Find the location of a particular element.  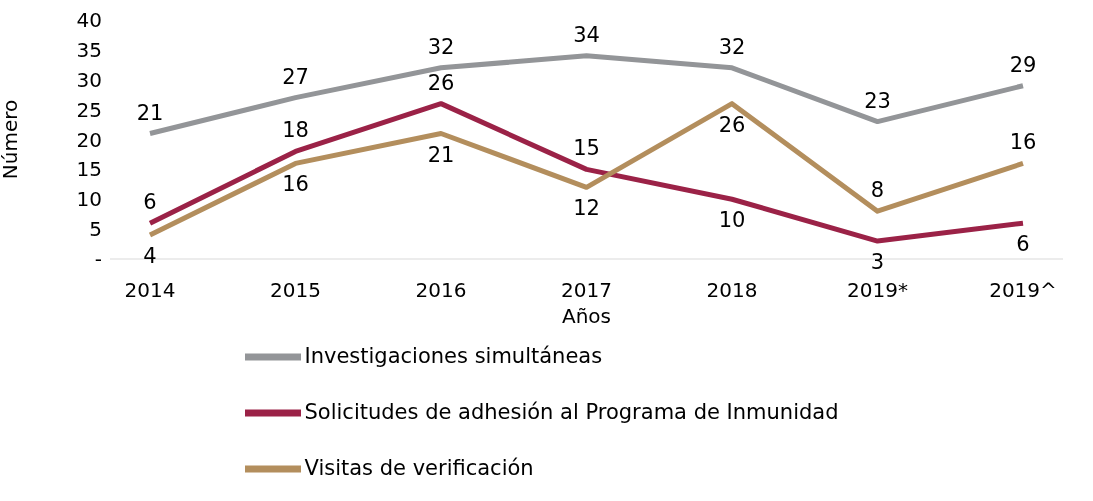

y-tick-label: 35 is located at coordinates (89, 49).